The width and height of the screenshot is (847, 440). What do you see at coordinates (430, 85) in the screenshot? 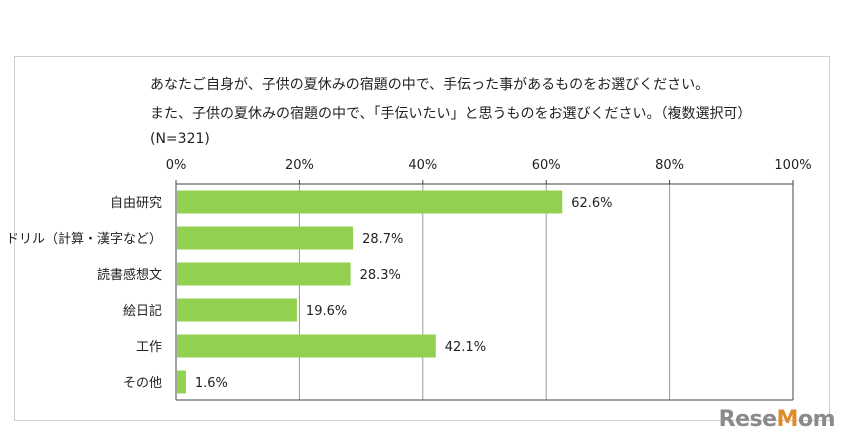
I see `chart-title-line-1: あなたご自身が、子供の夏休みの宿題の中で、手伝った事があるものをお選びください。` at bounding box center [430, 85].